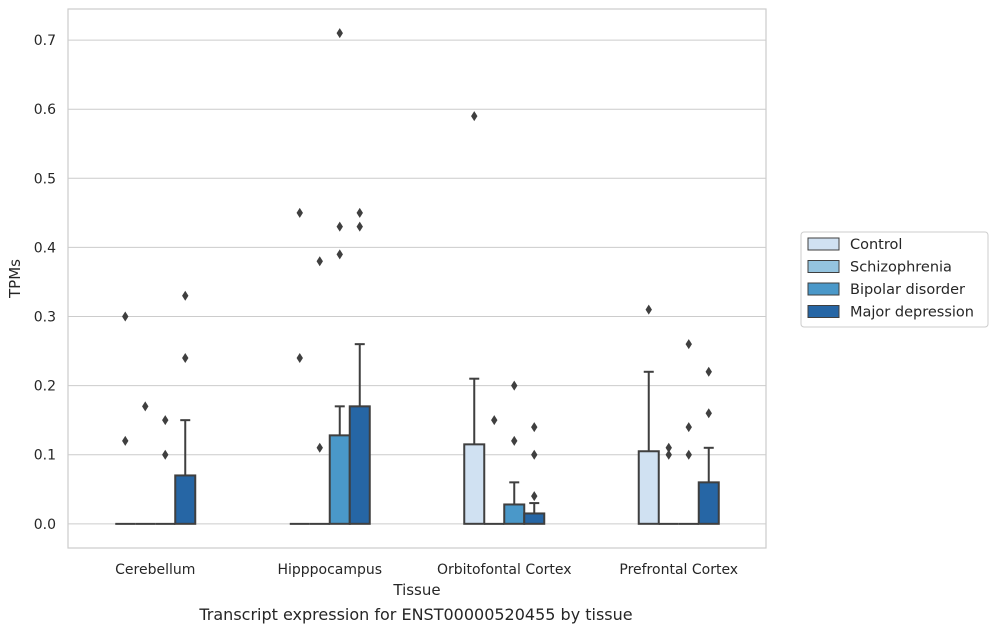 The image size is (997, 634). What do you see at coordinates (45, 456) in the screenshot?
I see `y-tick-label: 0.1` at bounding box center [45, 456].